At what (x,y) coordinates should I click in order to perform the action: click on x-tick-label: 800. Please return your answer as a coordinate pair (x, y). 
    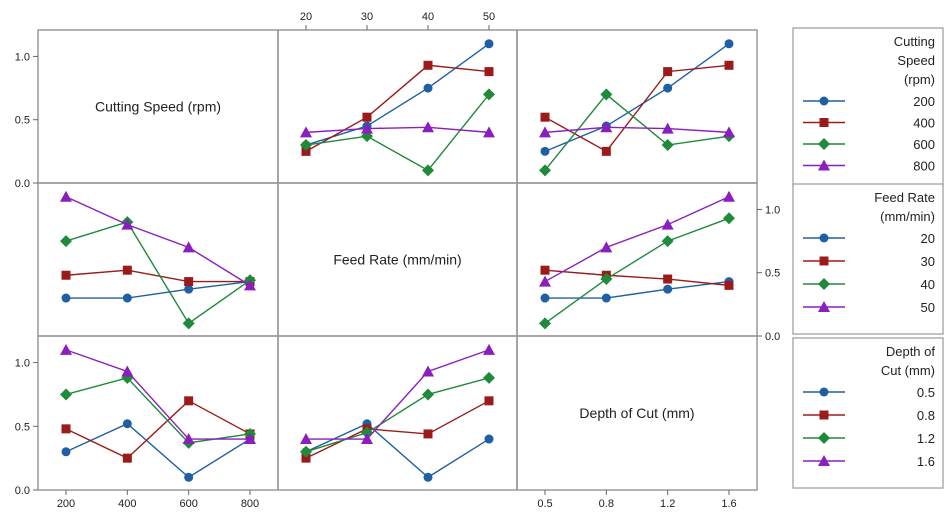
    Looking at the image, I should click on (250, 504).